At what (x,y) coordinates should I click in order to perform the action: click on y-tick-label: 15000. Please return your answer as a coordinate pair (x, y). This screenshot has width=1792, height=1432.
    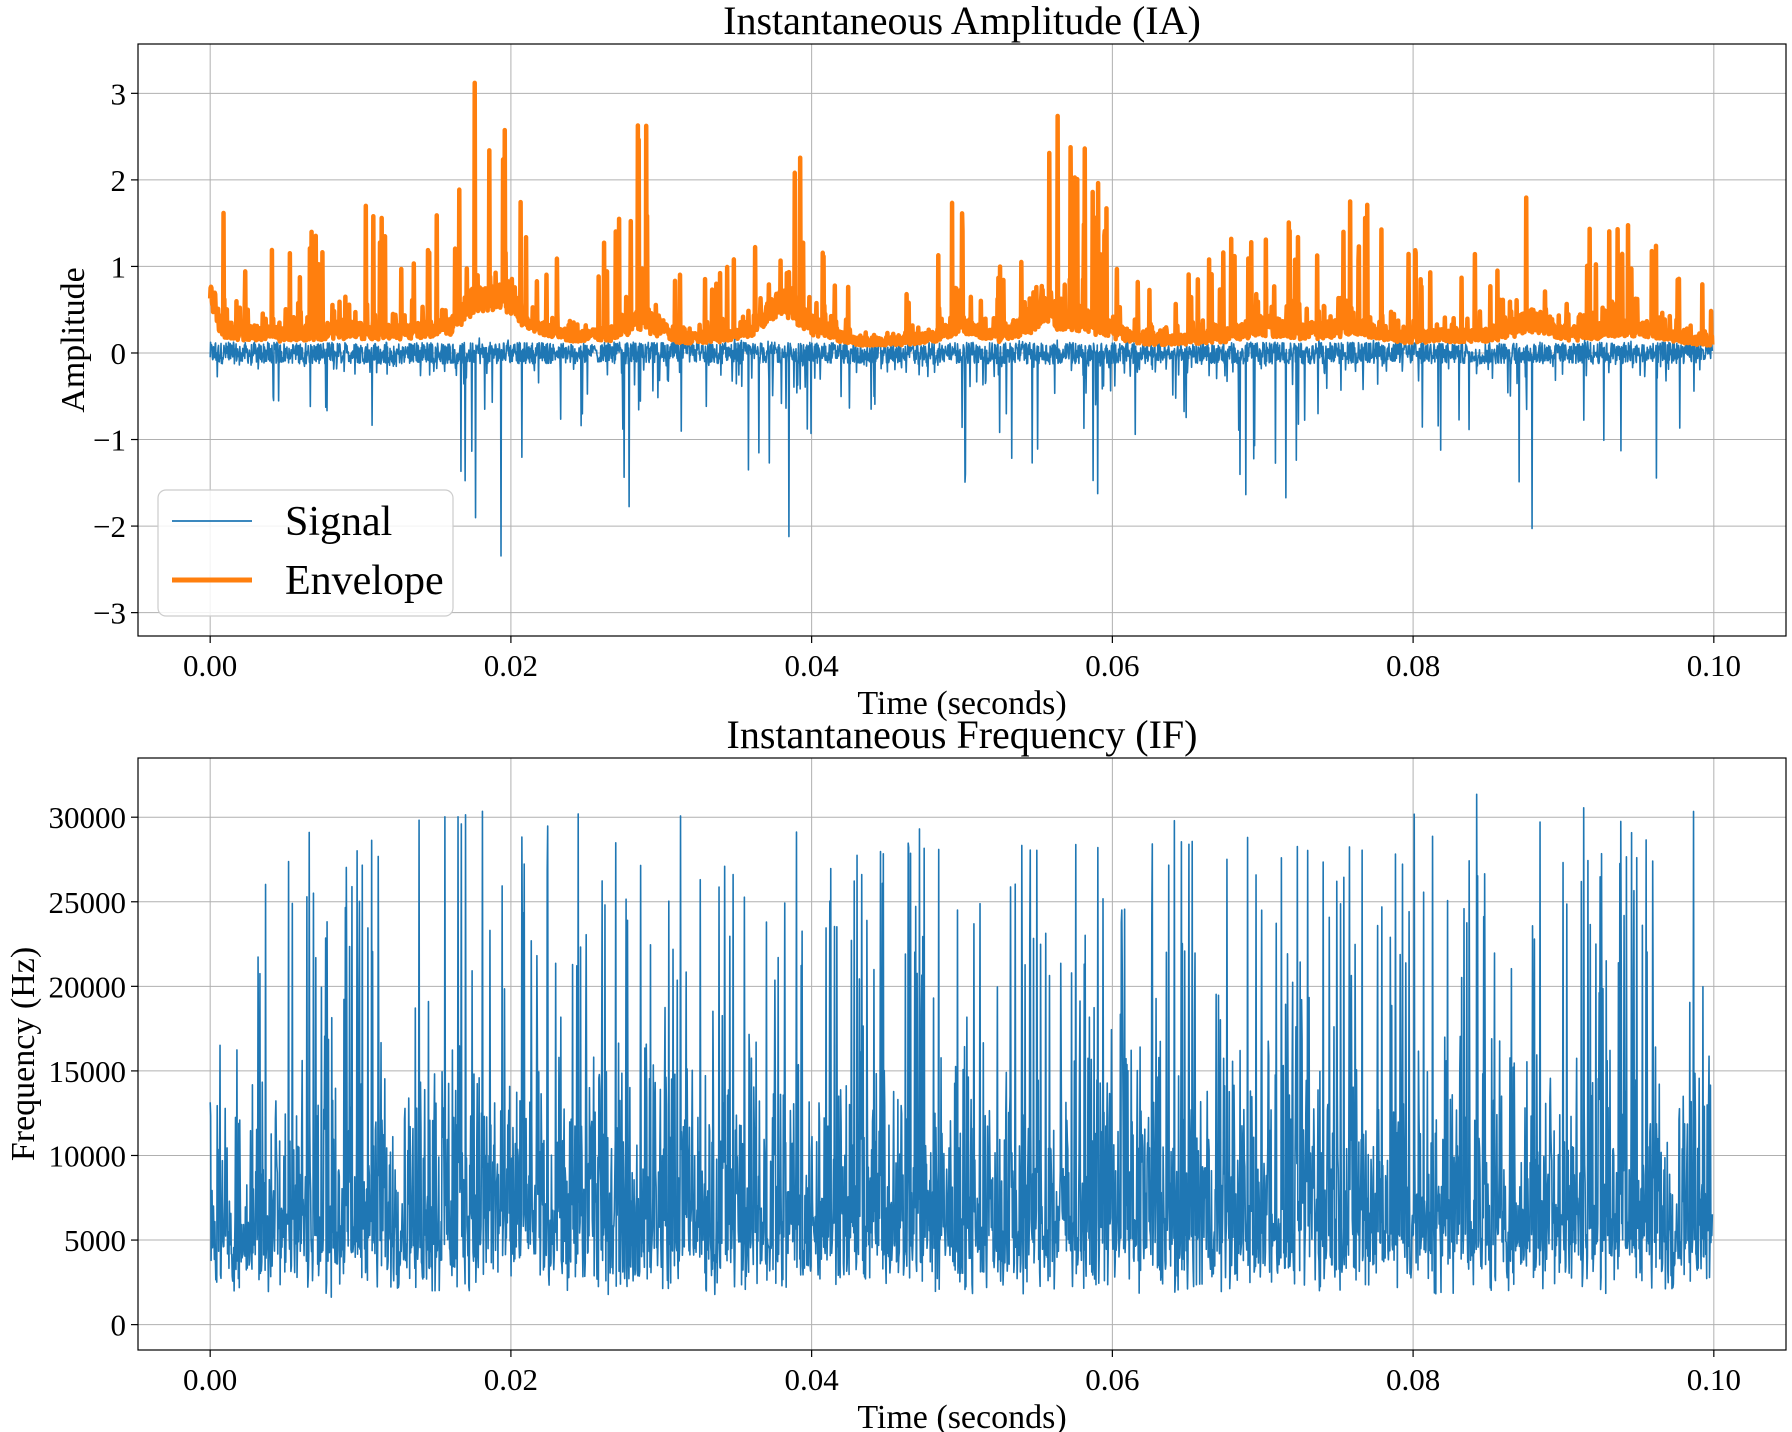
    Looking at the image, I should click on (88, 1071).